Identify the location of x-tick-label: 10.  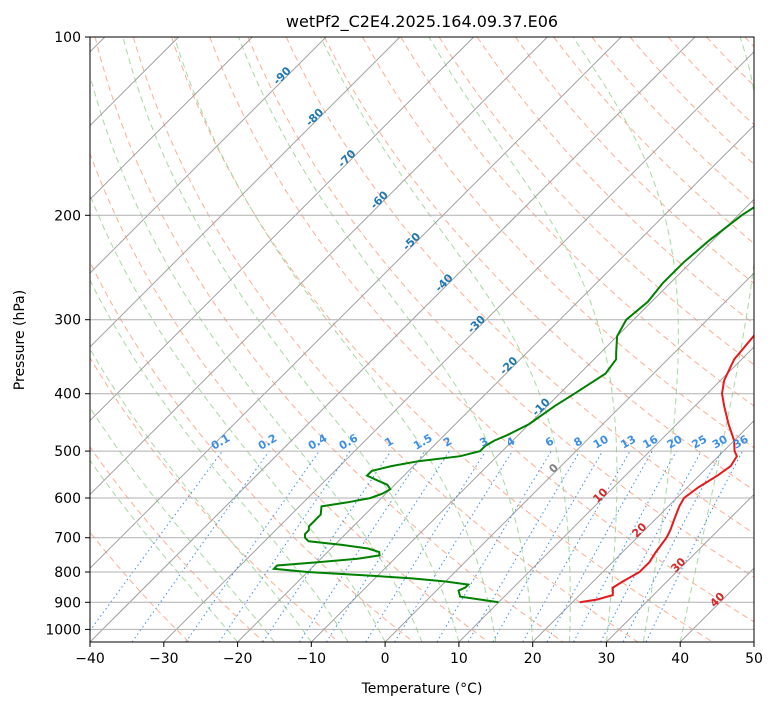
(459, 659).